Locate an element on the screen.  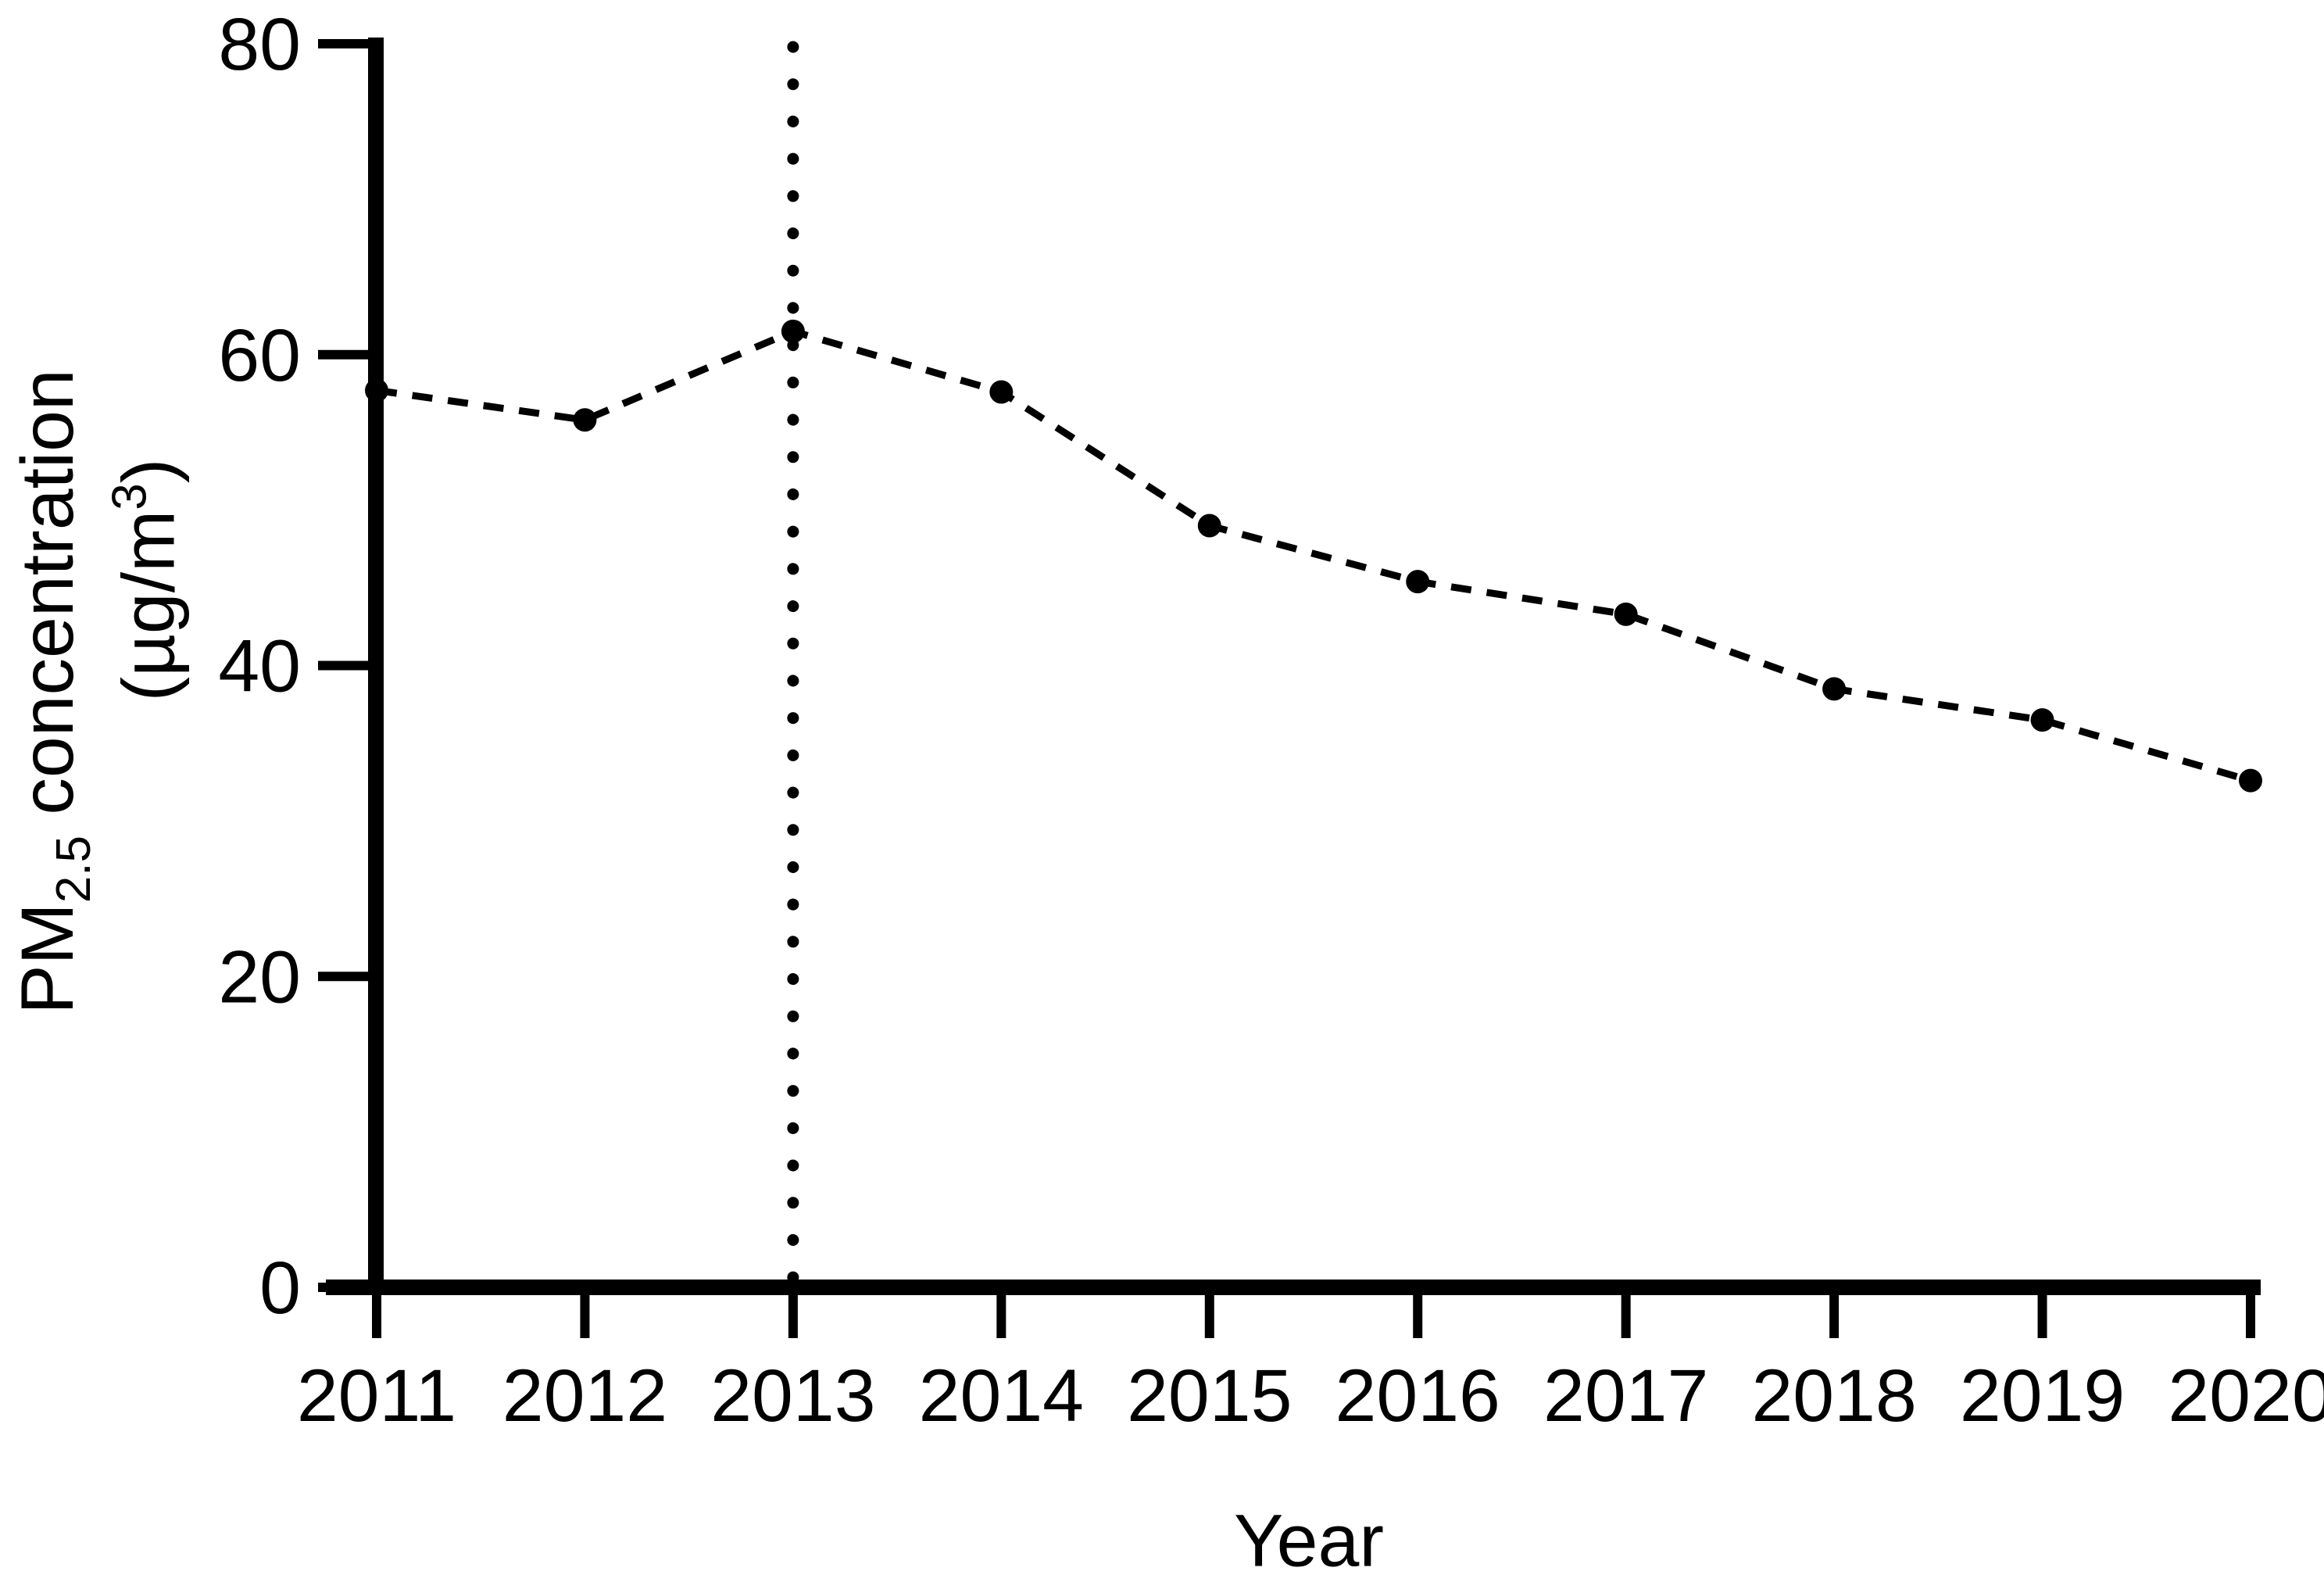
x-tick-label-2015: 2015 is located at coordinates (1209, 1396).